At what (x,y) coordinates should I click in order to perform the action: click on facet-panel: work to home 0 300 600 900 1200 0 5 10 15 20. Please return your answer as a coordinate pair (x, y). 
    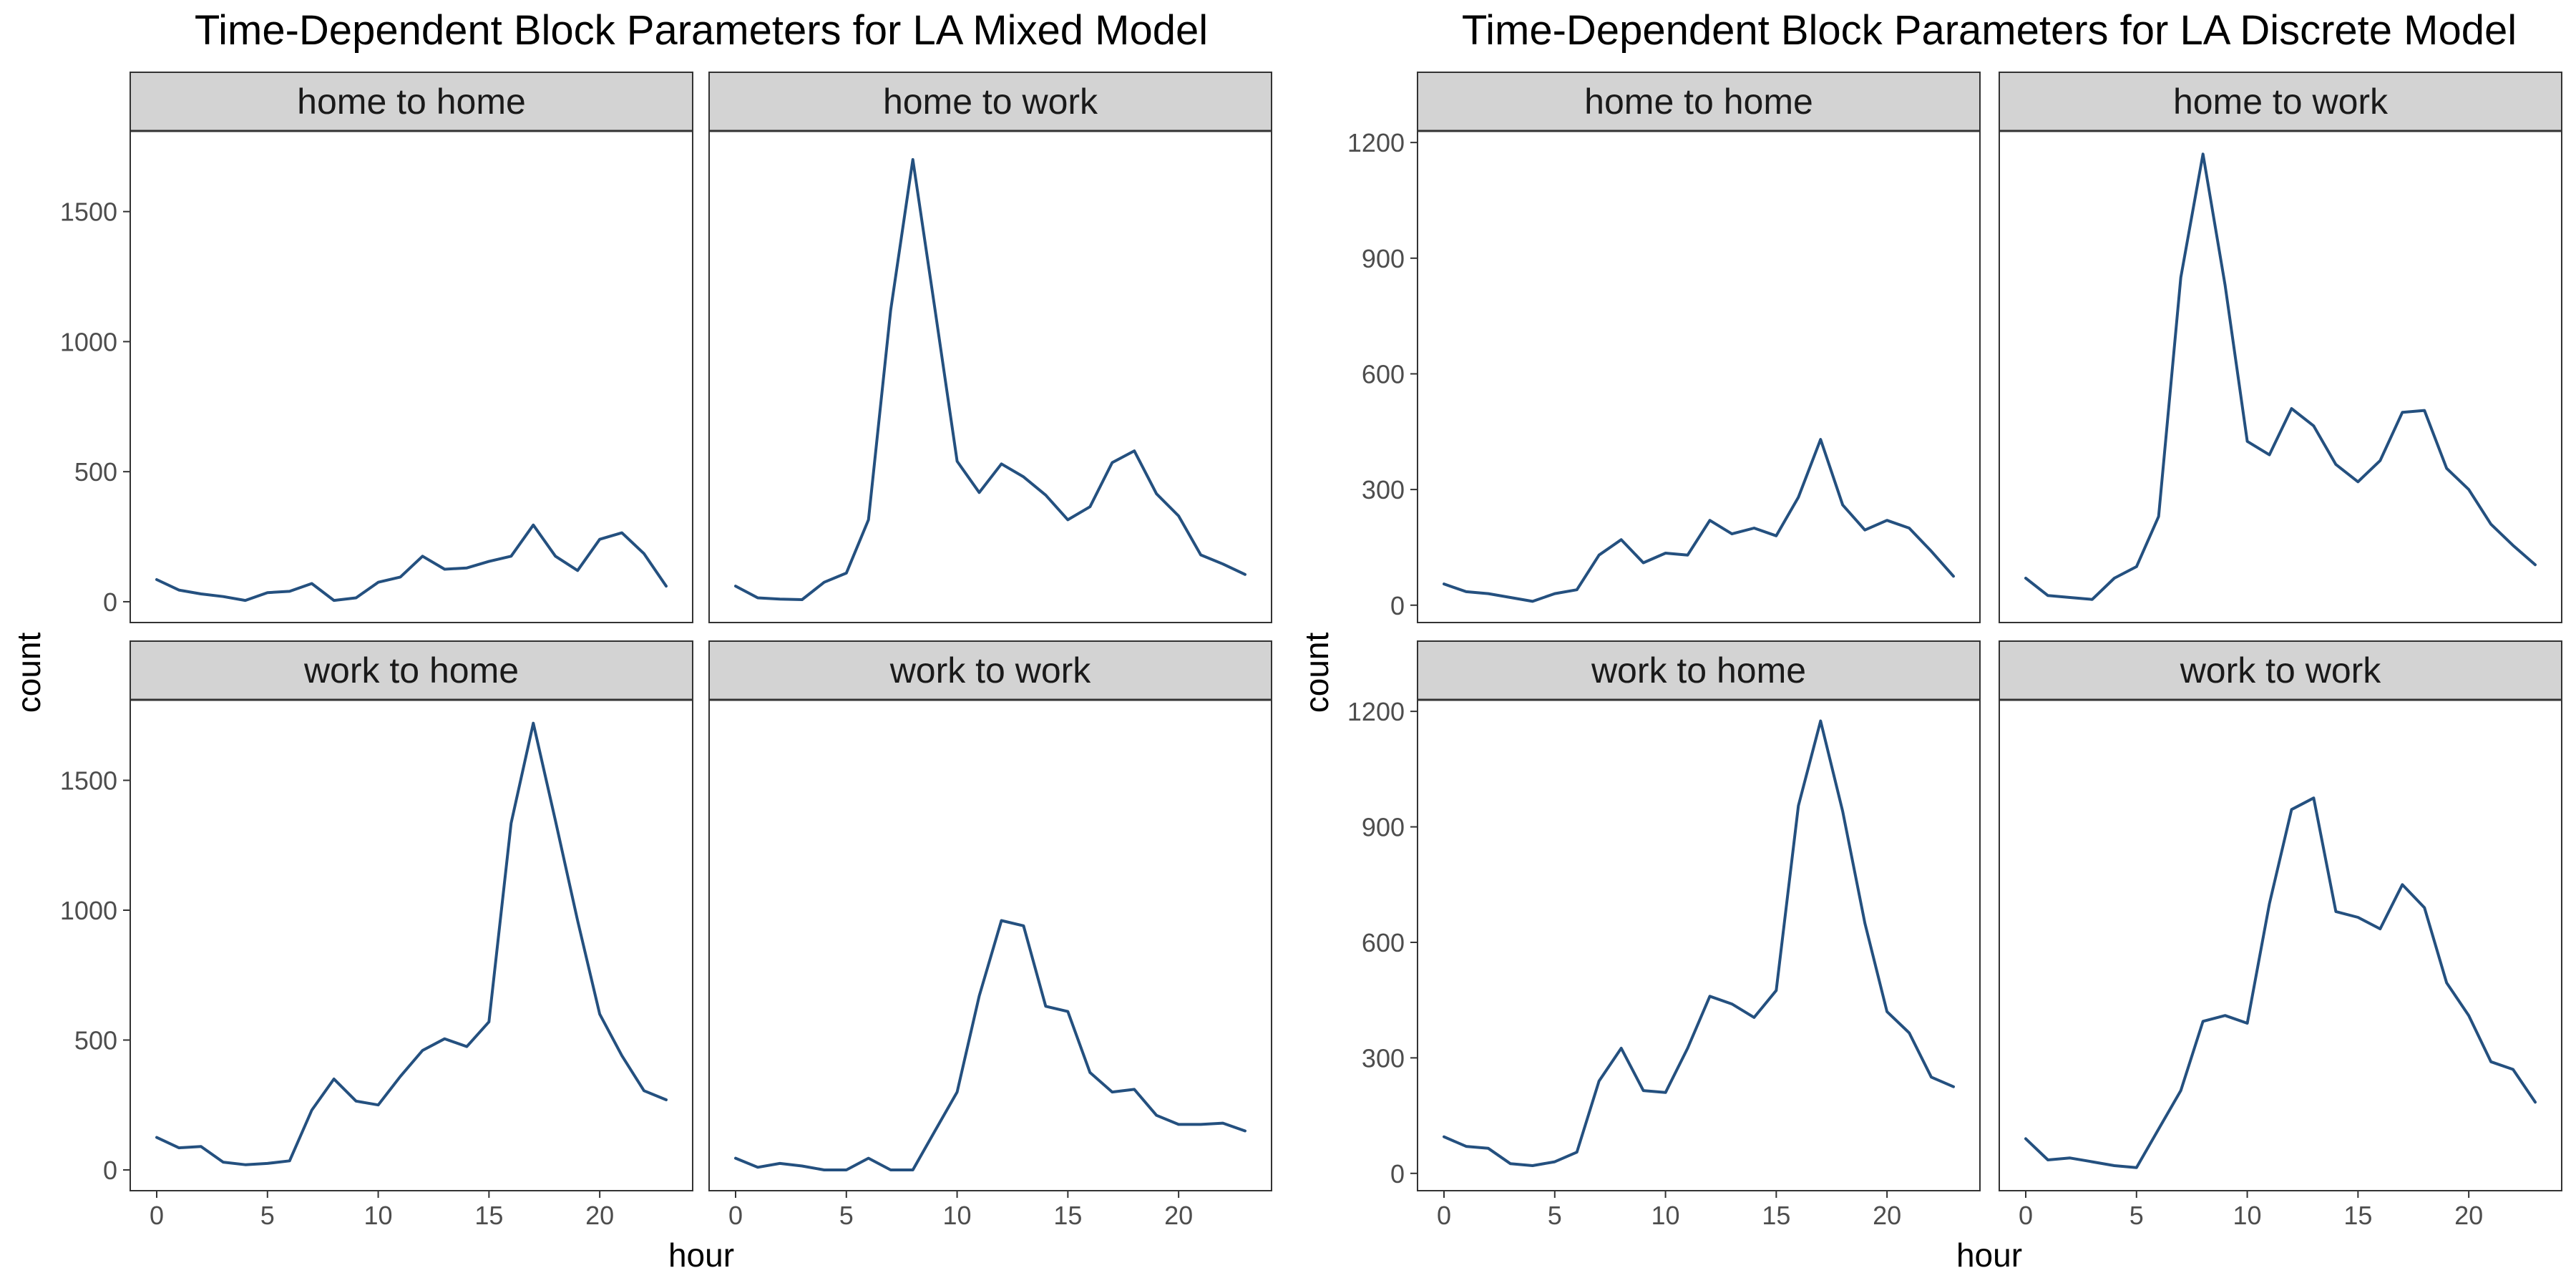
    Looking at the image, I should click on (1664, 935).